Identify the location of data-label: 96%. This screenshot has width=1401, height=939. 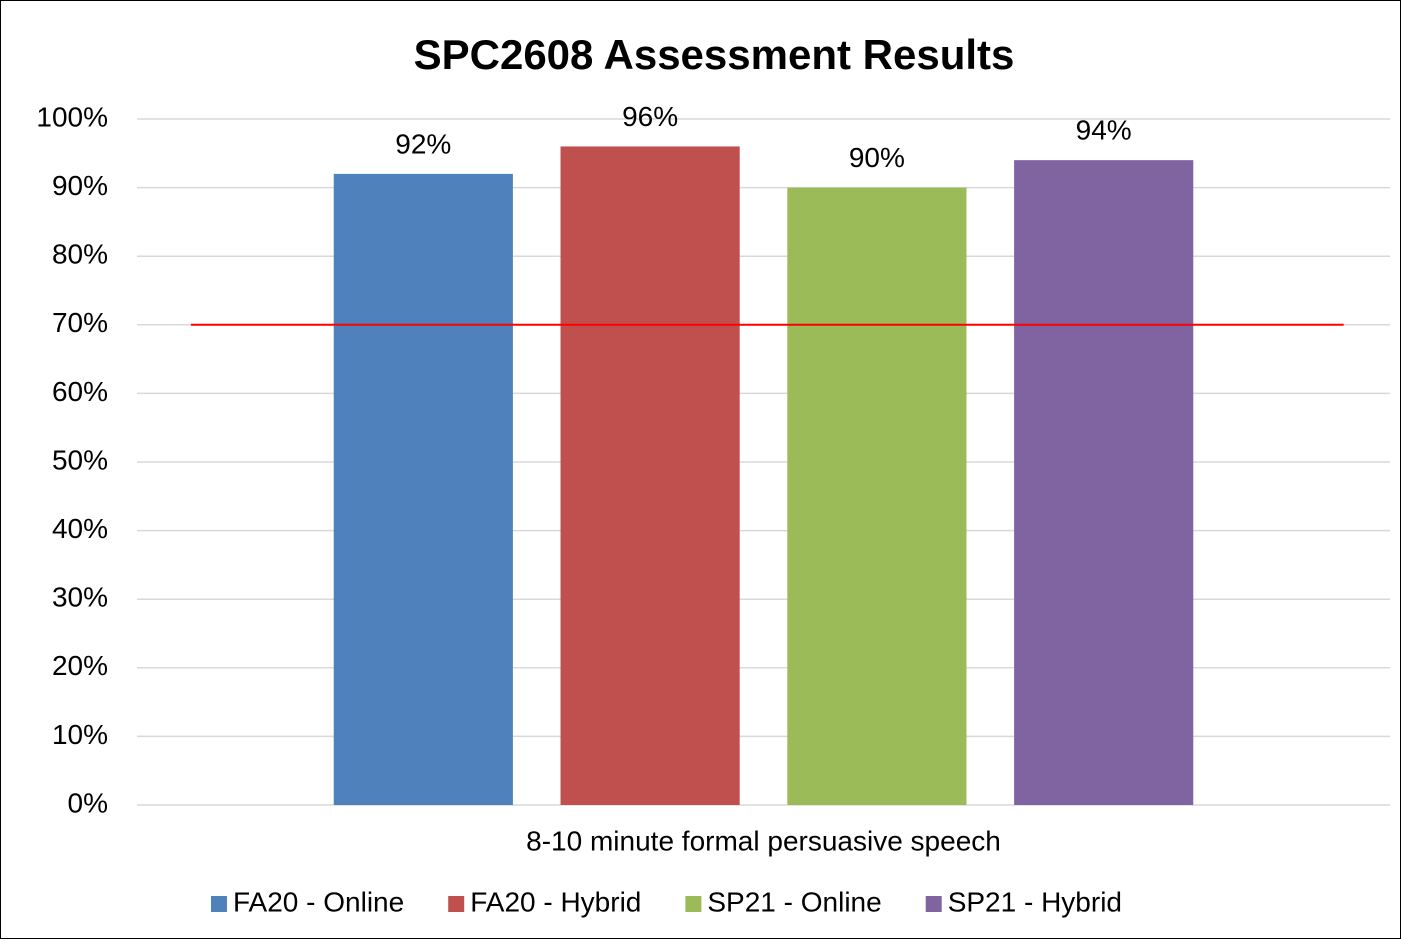
(650, 116).